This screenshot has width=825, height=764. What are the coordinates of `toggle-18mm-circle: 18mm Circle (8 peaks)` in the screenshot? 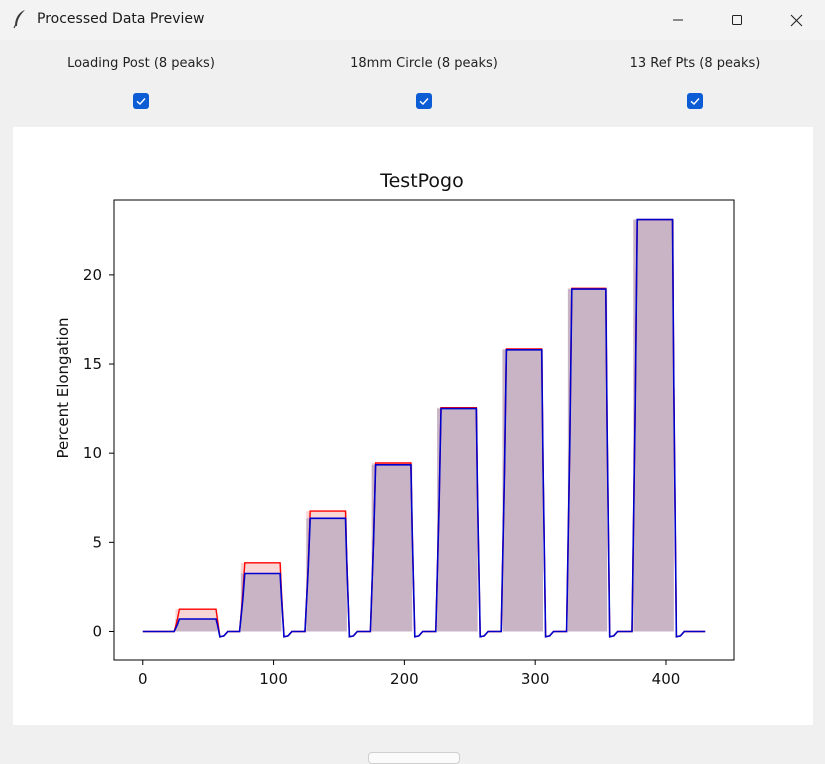 It's located at (424, 83).